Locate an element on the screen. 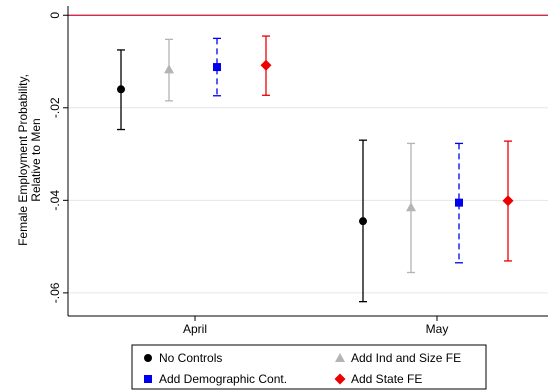 The image size is (554, 392). y-tick-label: 0 is located at coordinates (55, 15).